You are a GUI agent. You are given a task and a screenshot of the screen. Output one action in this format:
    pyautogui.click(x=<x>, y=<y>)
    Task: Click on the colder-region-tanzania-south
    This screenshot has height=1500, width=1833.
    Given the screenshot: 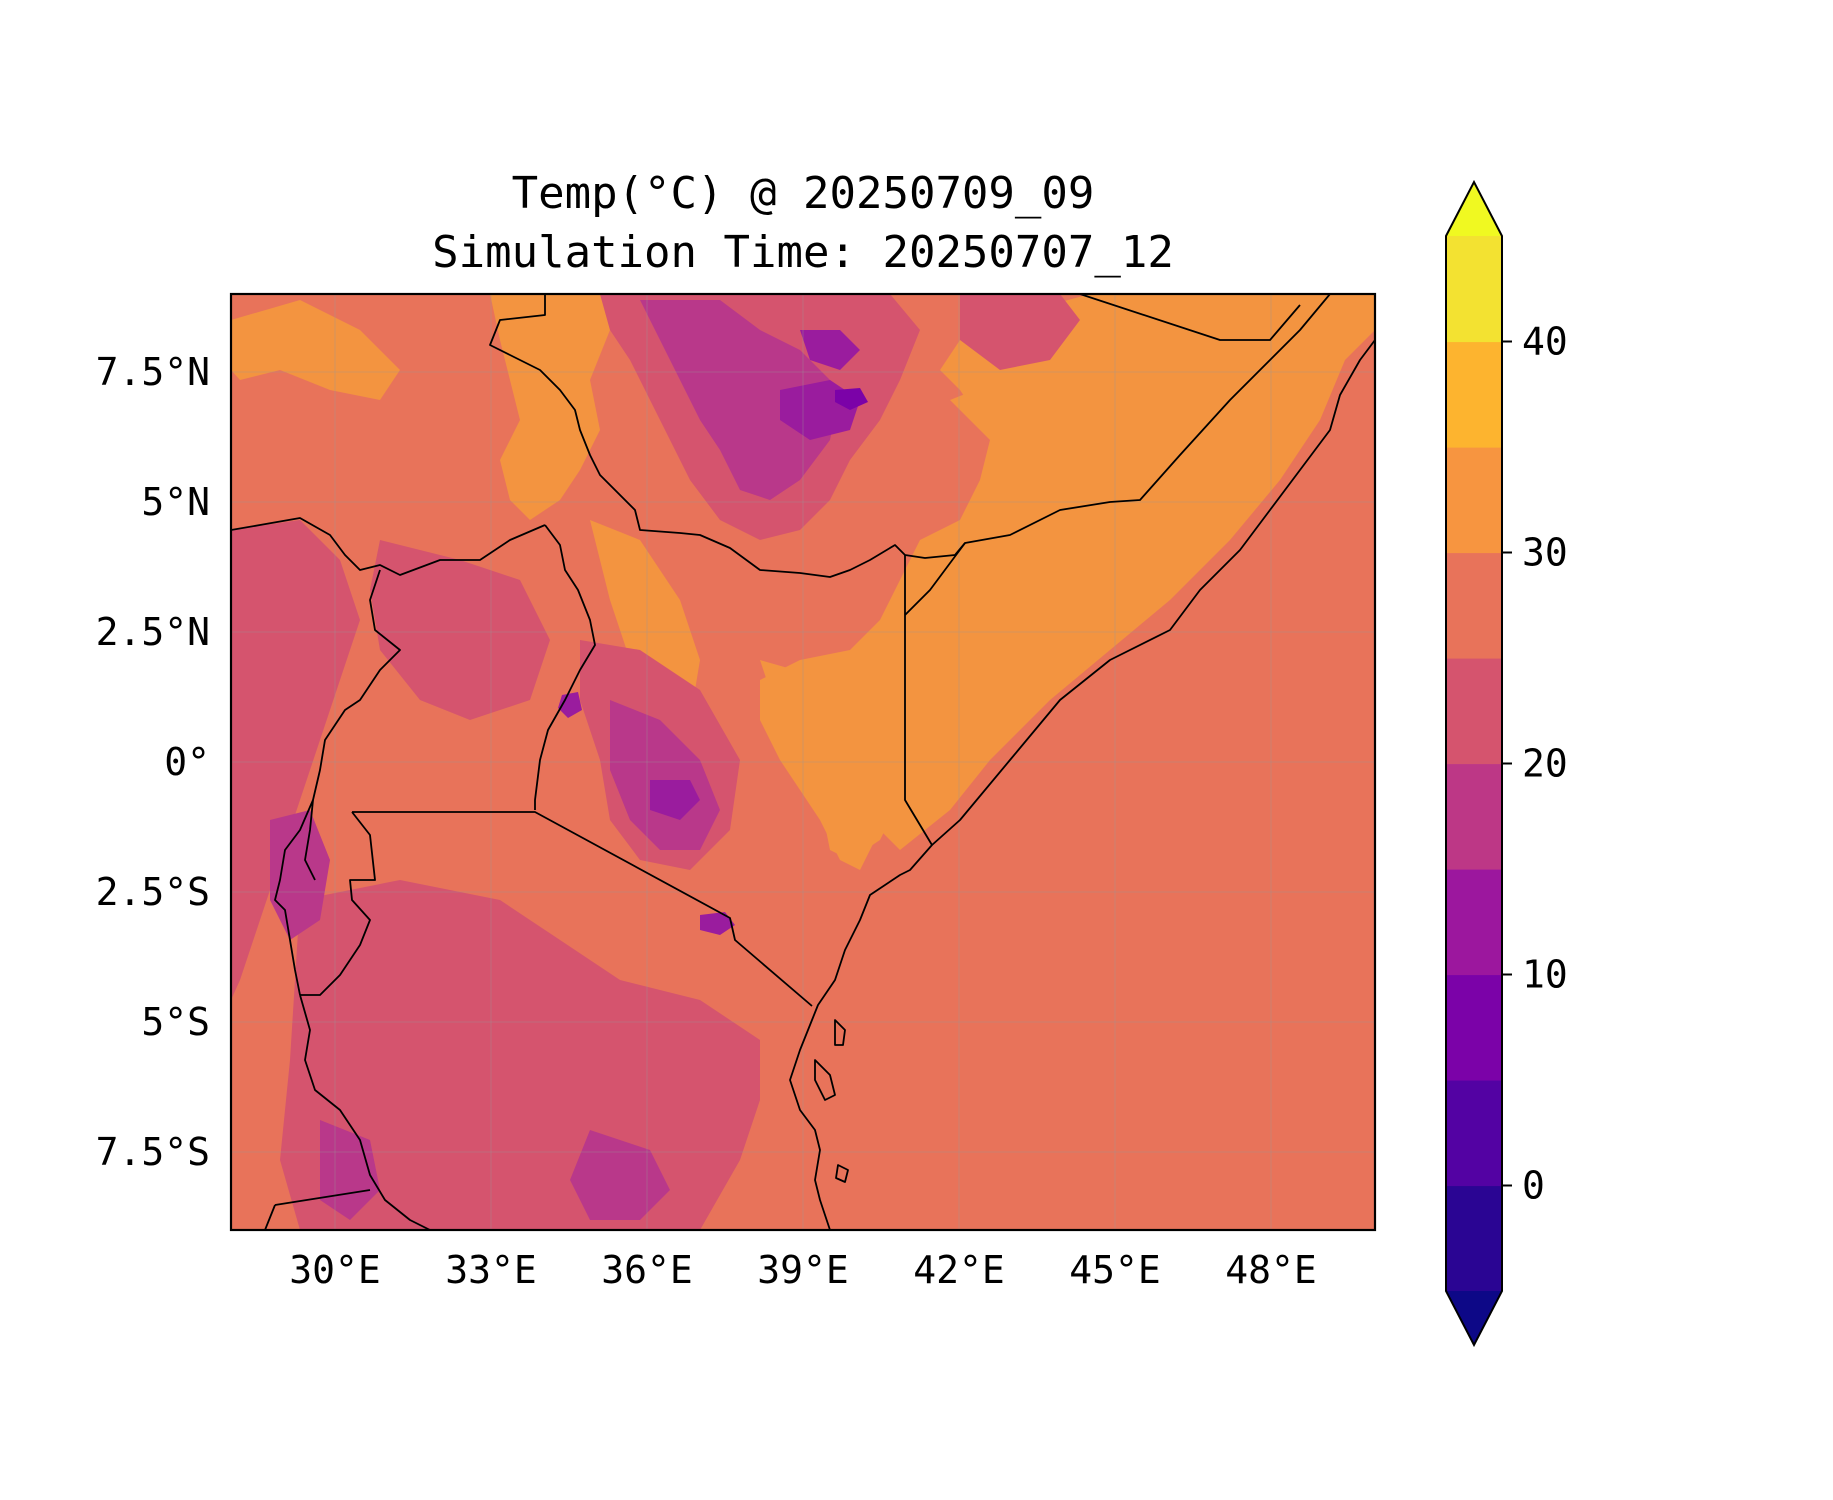 What is the action you would take?
    pyautogui.click(x=620, y=1175)
    